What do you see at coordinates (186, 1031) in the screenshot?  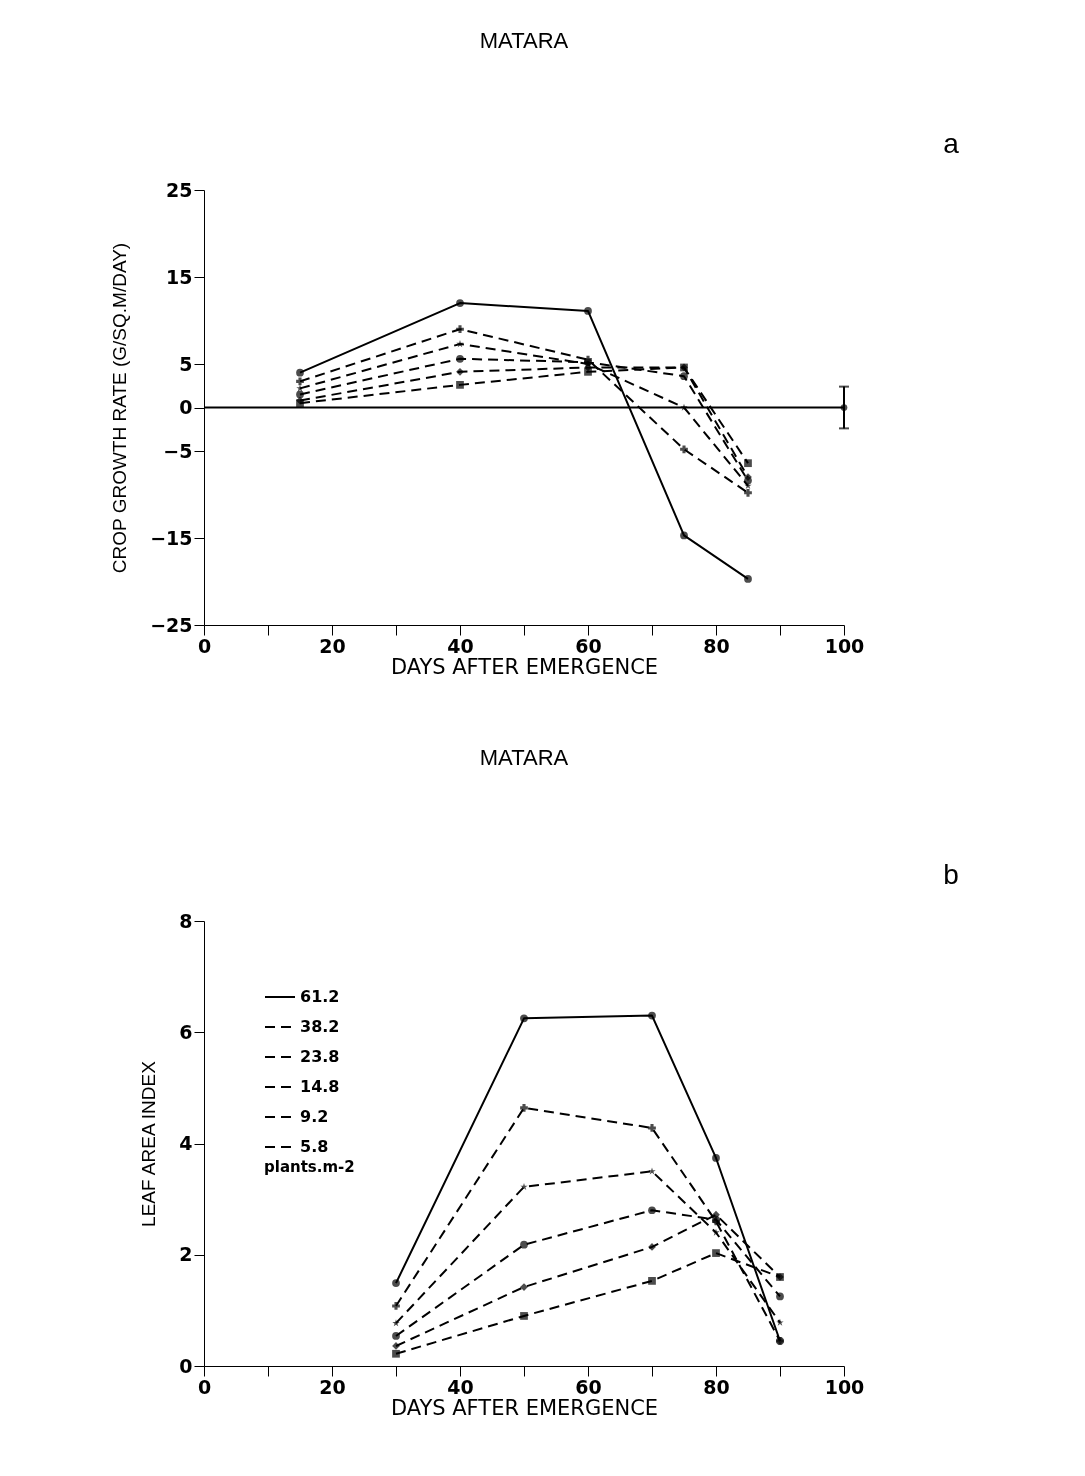 I see `y-tick-label: 6` at bounding box center [186, 1031].